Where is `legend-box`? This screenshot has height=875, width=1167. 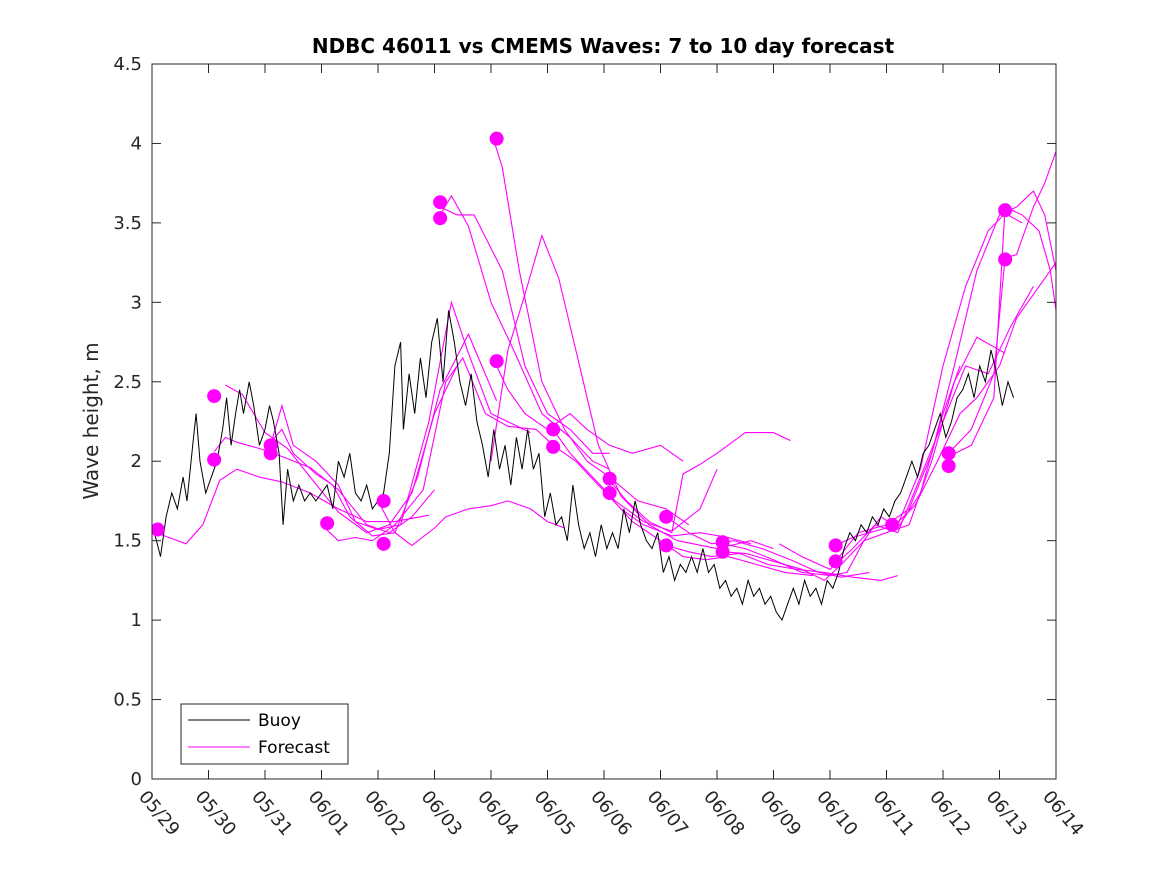
legend-box is located at coordinates (264, 734).